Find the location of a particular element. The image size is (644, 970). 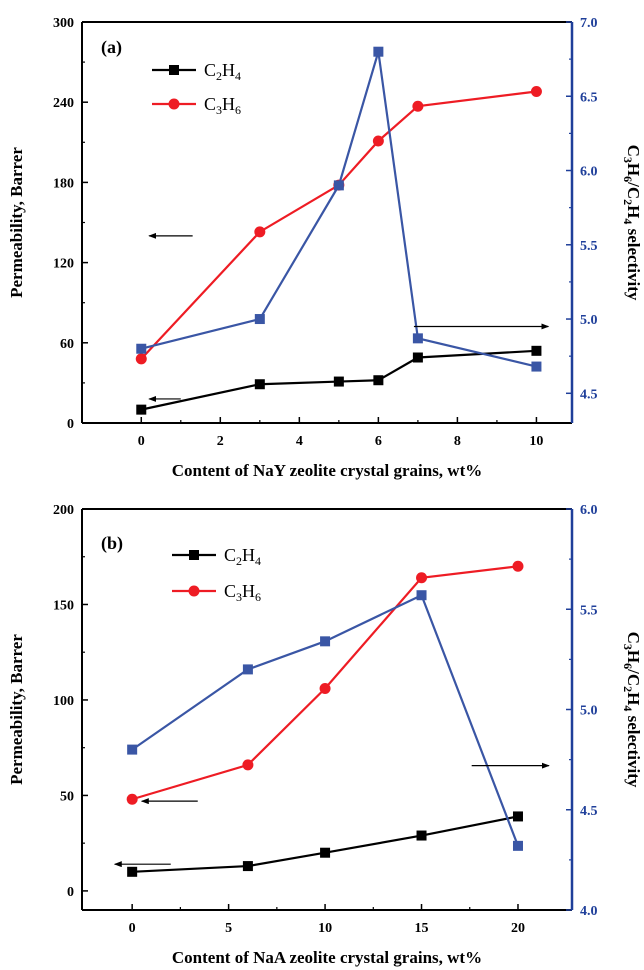

y-tick-label: 240 is located at coordinates (63, 103).